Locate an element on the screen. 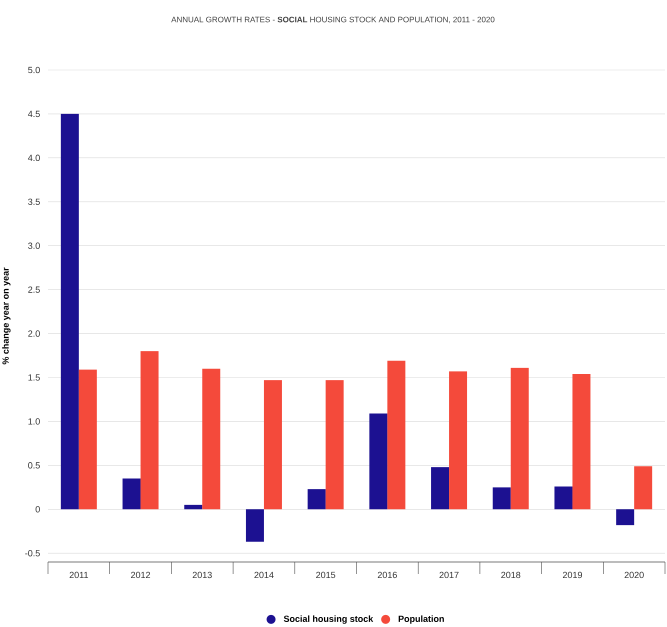 The image size is (667, 627). y-tick-label: 0.5 is located at coordinates (34, 465).